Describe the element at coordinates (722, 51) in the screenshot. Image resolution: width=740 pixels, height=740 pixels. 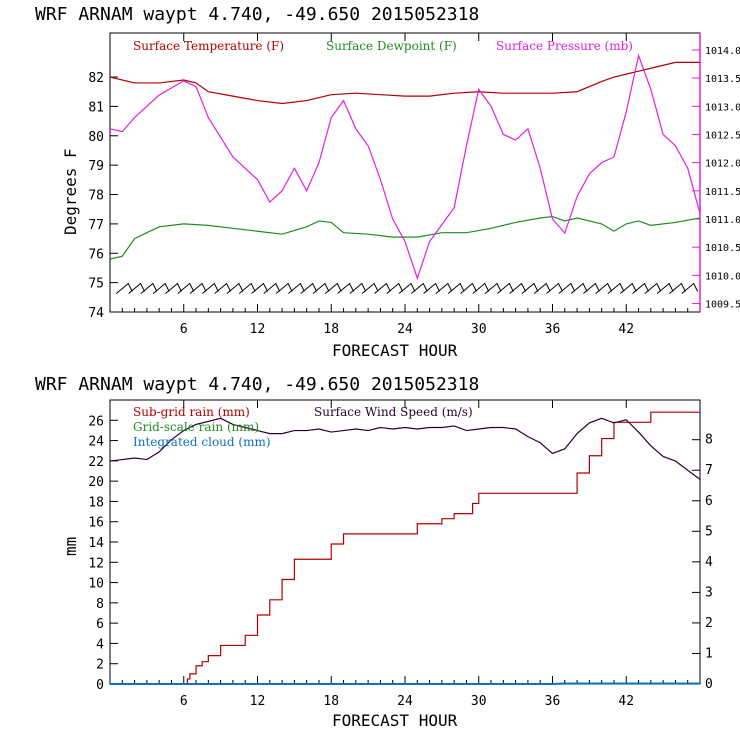
I see `y2-tick-label: 1014.0` at that location.